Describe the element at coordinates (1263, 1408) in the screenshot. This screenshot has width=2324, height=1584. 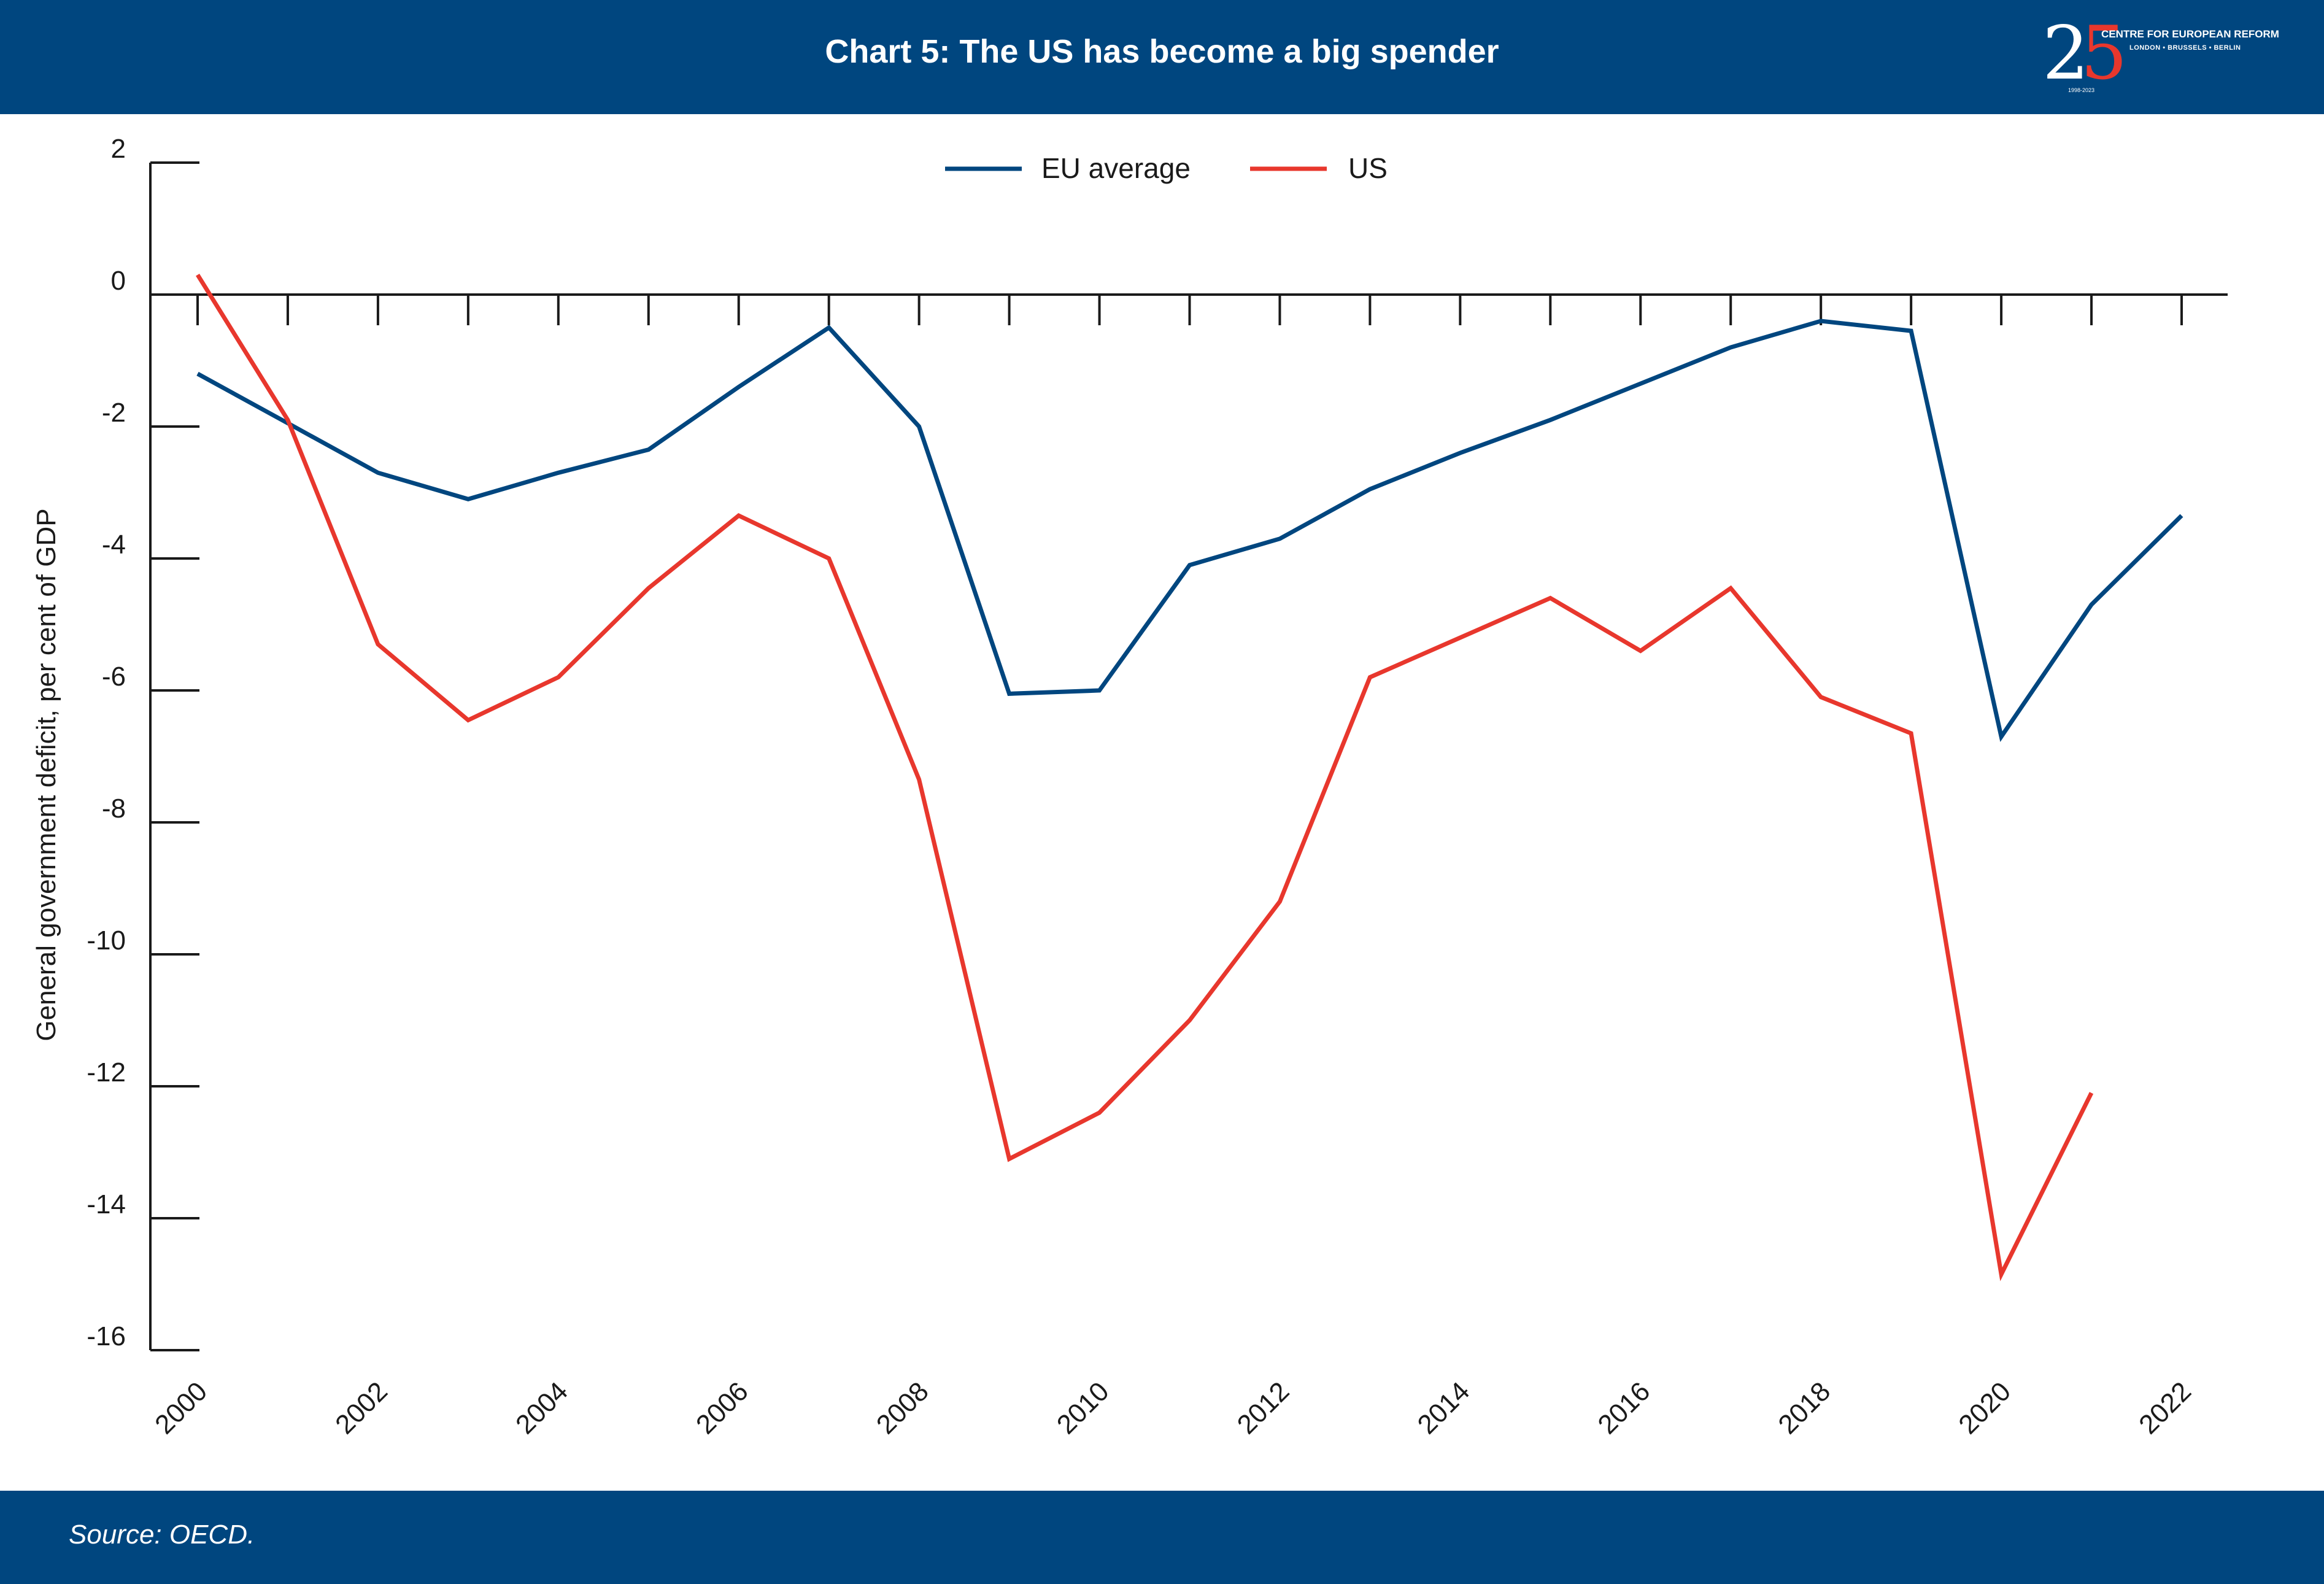
I see `x-tick-label: 2012` at that location.